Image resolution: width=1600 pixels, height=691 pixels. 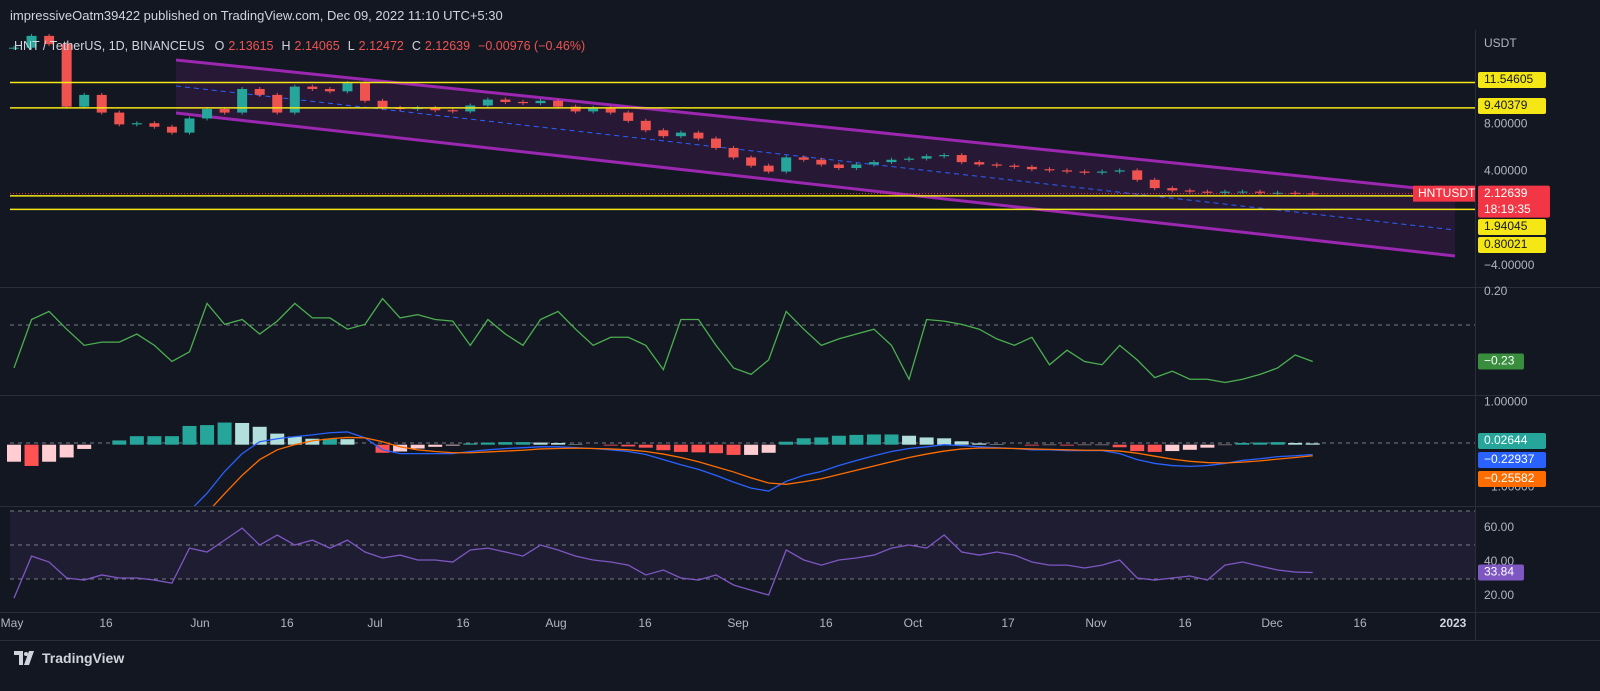 I want to click on footer: TradingView, so click(x=69, y=658).